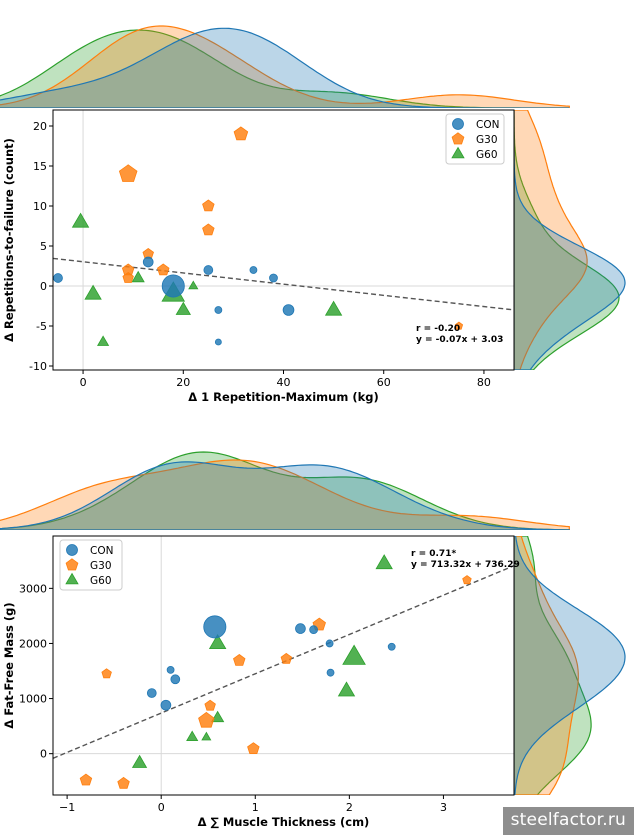  I want to click on y-axis-label: Δ Repetitions-to-failure (count), so click(9, 240).